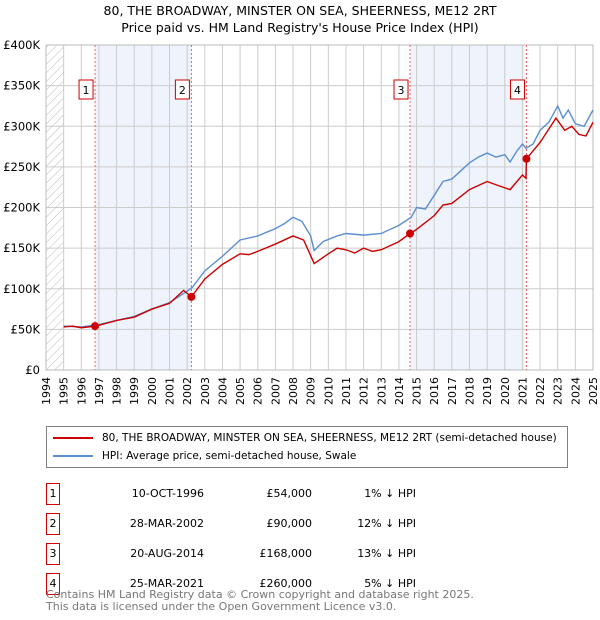 Image resolution: width=600 pixels, height=620 pixels. Describe the element at coordinates (593, 391) in the screenshot. I see `x-tick-label: 2025` at that location.